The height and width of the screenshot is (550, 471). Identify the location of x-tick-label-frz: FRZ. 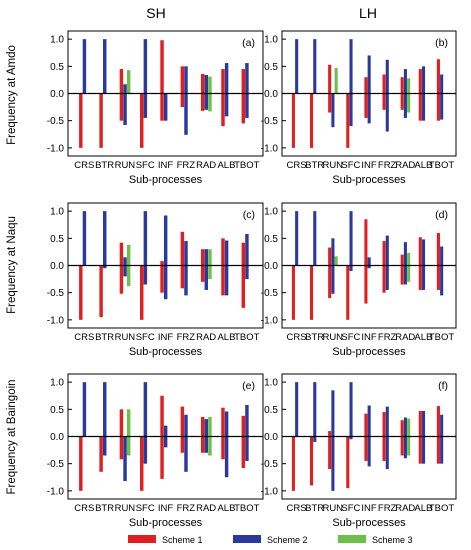
(186, 337).